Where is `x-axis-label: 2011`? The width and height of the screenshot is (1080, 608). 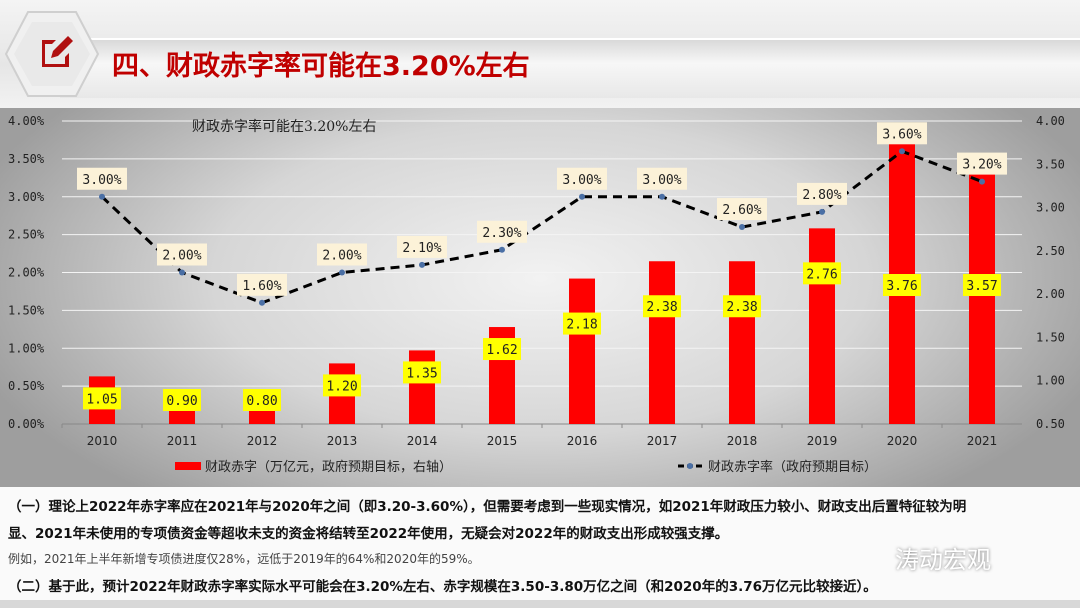 x-axis-label: 2011 is located at coordinates (182, 441).